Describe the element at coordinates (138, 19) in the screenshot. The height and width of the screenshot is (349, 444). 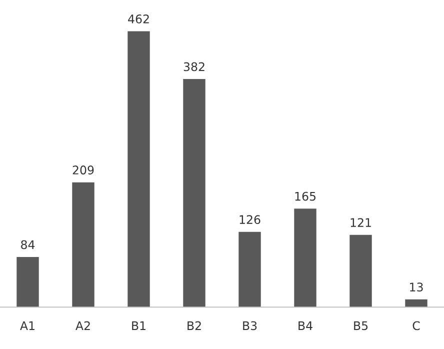
I see `data-label: 462` at that location.